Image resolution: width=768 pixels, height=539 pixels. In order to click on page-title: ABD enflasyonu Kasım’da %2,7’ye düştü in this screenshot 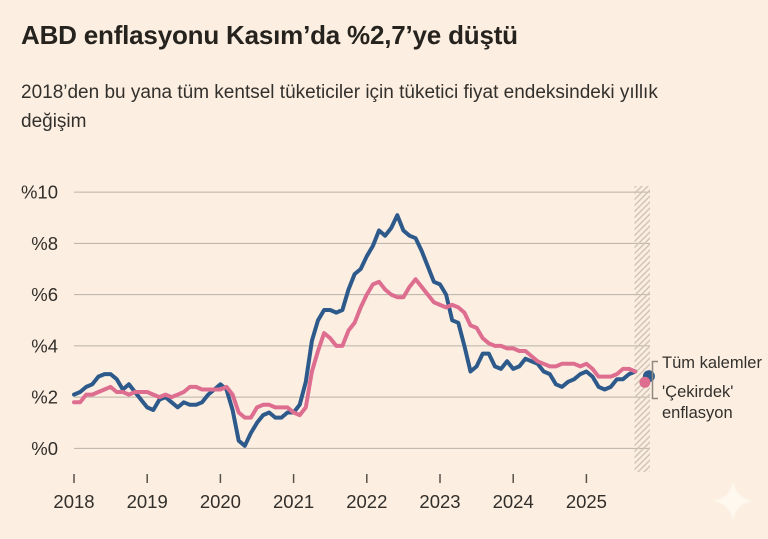, I will do `click(269, 35)`.